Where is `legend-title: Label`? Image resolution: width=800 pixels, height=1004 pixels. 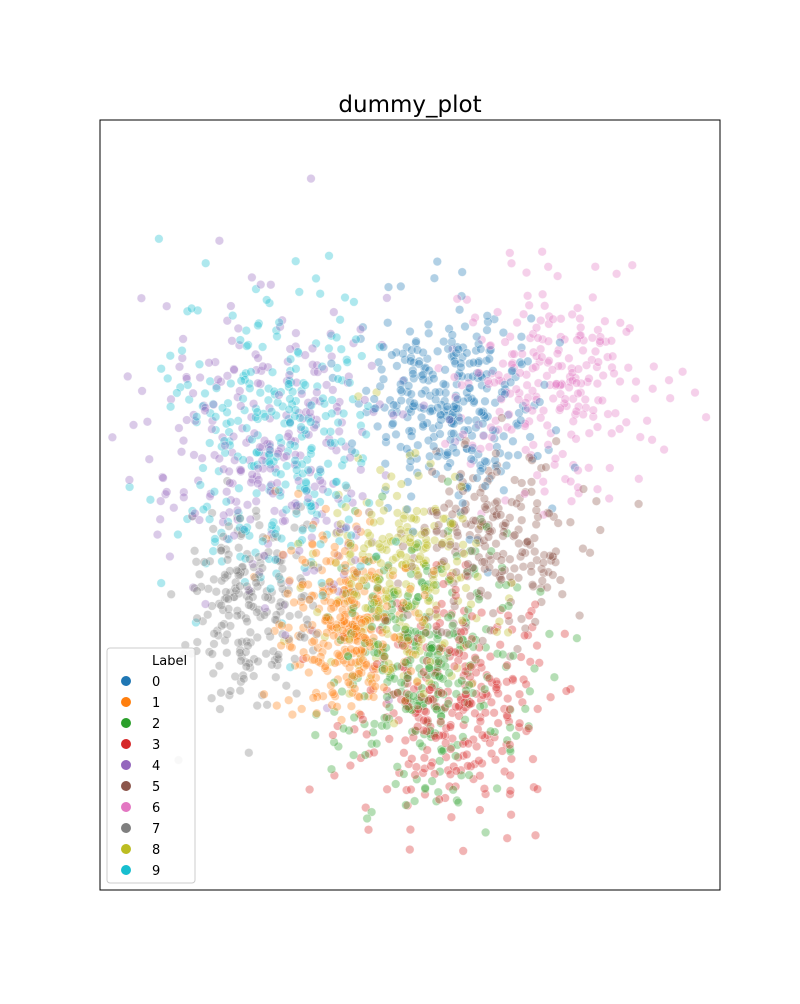 legend-title: Label is located at coordinates (169, 661).